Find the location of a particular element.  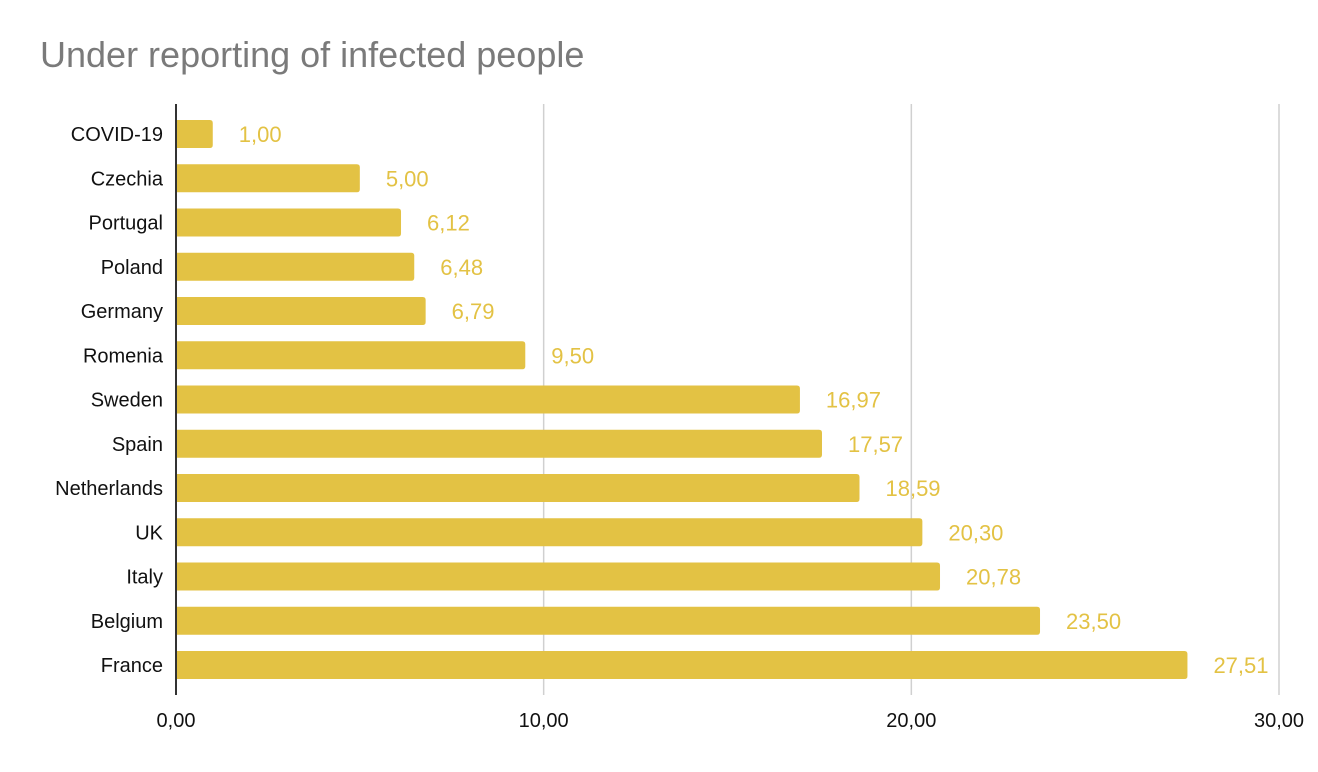

data-label: 20,78 is located at coordinates (993, 577).